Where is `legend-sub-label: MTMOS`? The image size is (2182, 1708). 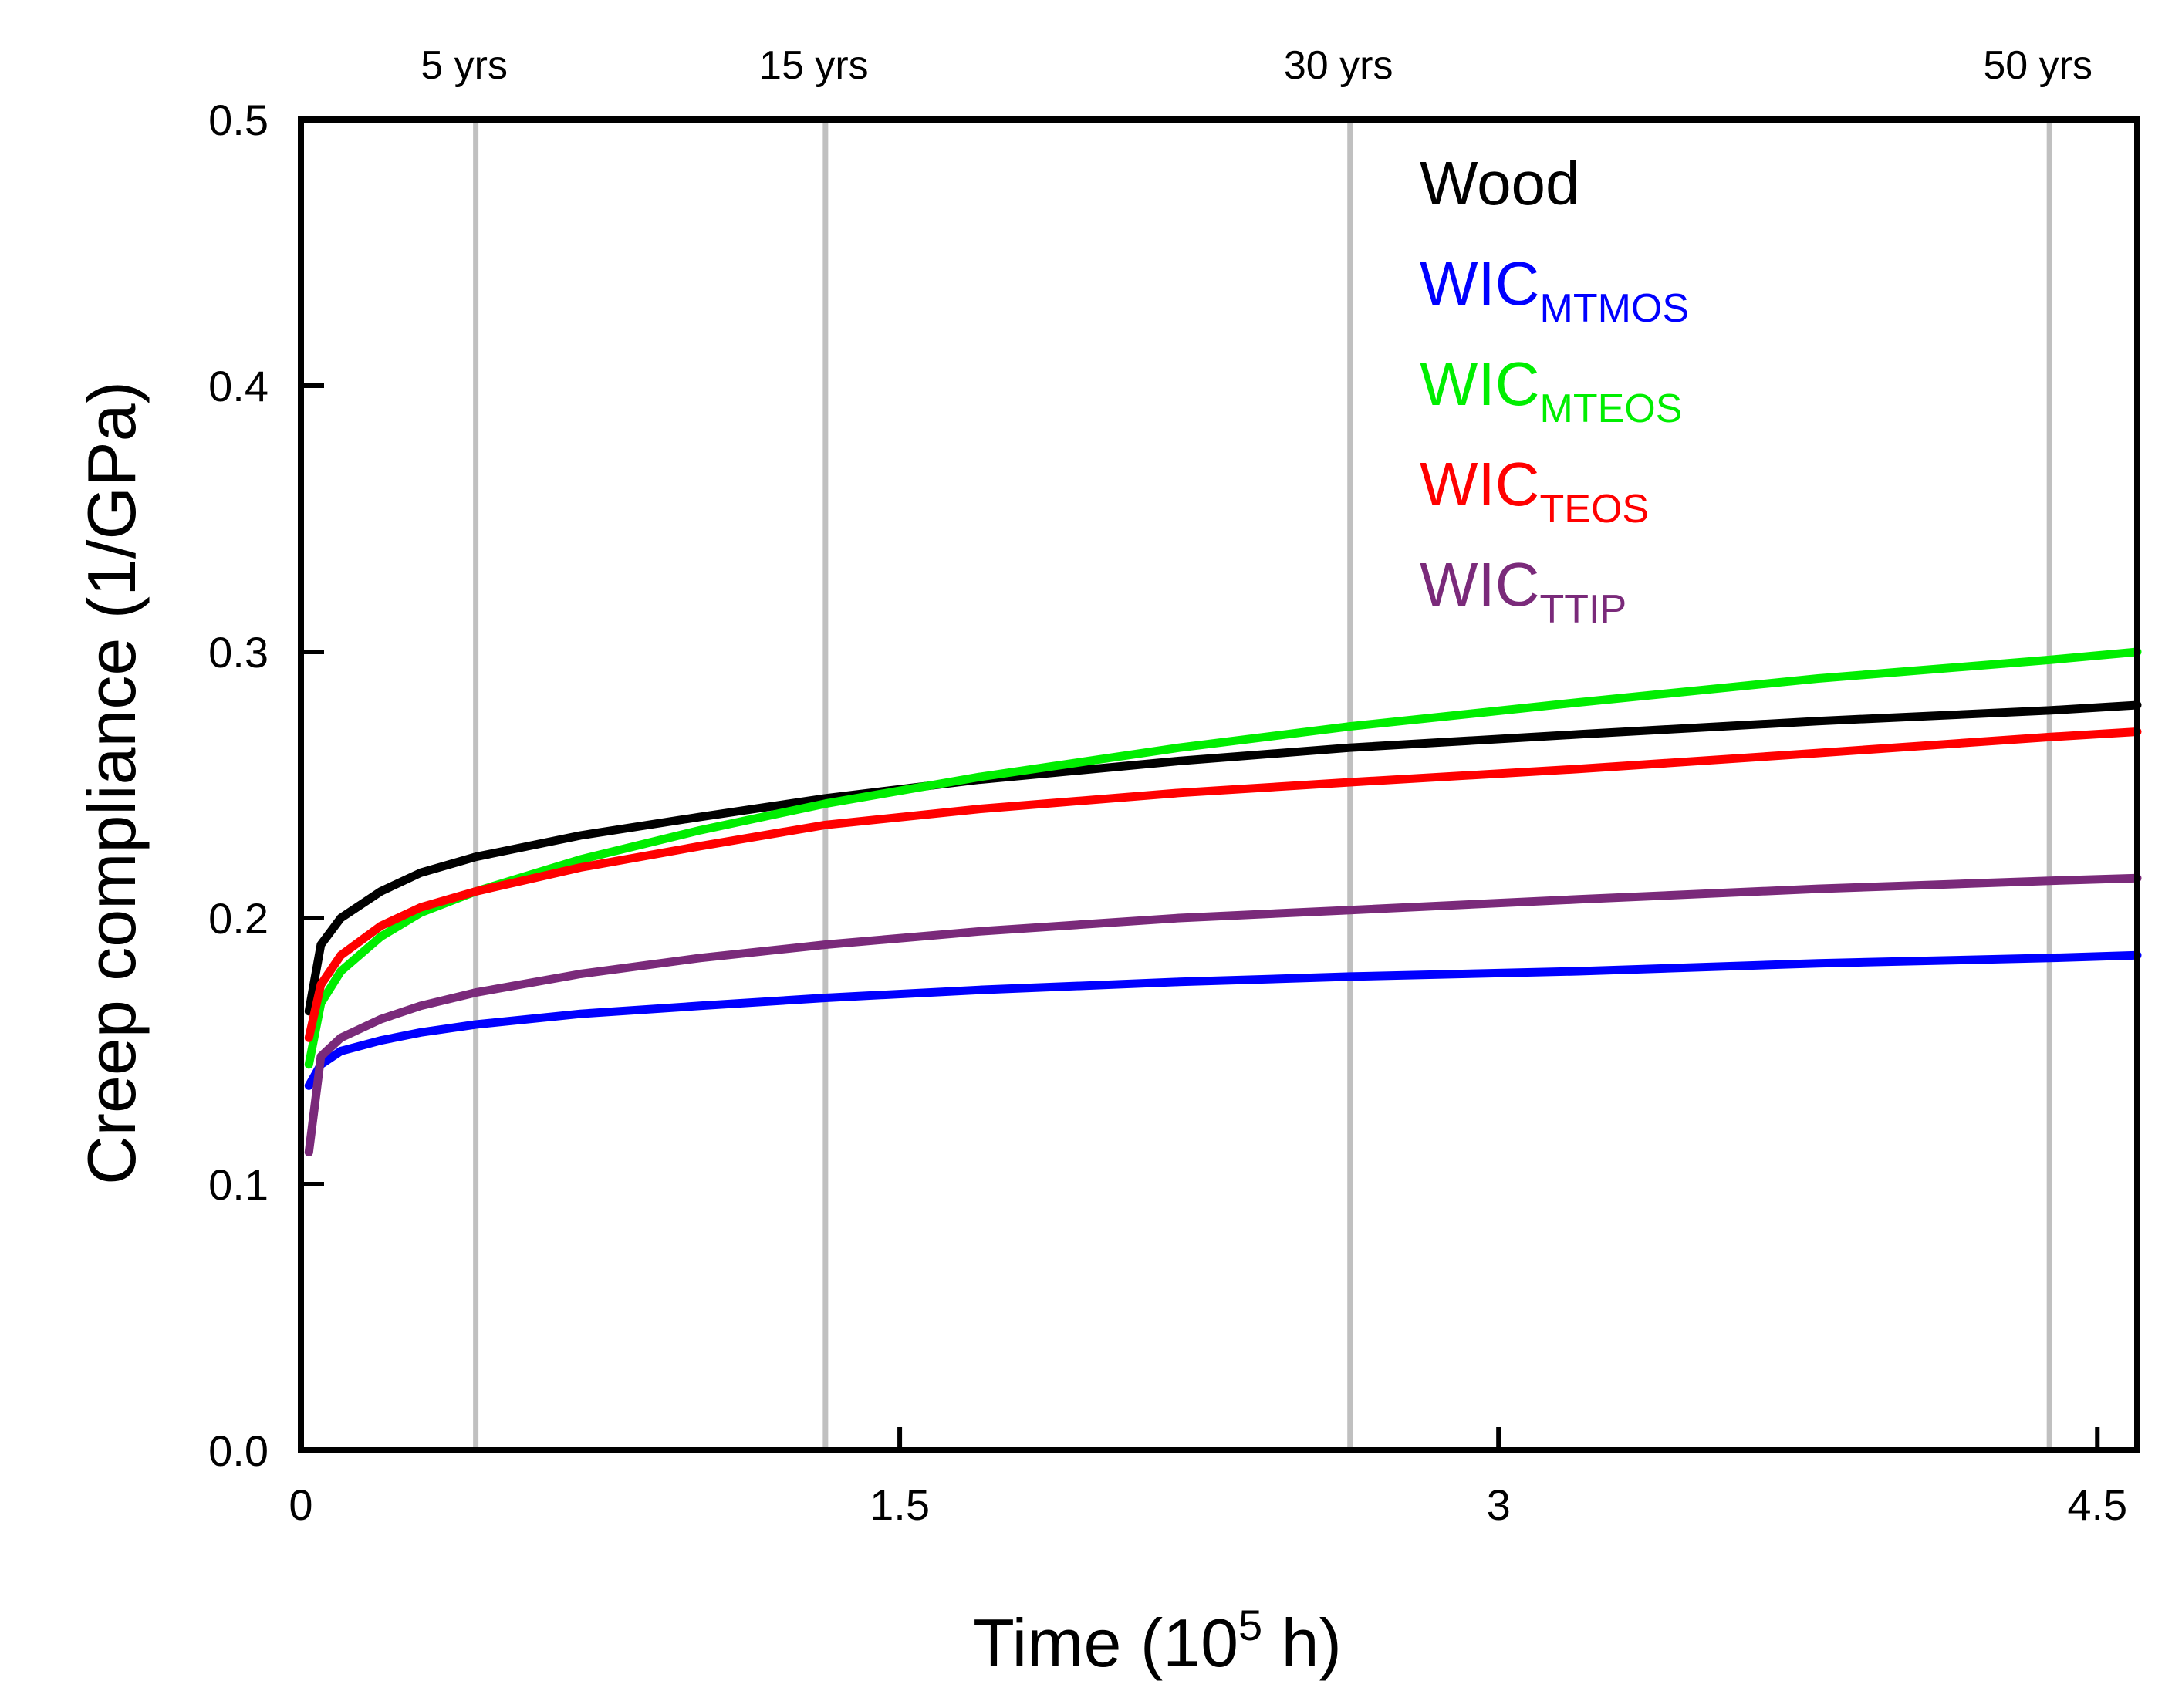 legend-sub-label: MTMOS is located at coordinates (1615, 308).